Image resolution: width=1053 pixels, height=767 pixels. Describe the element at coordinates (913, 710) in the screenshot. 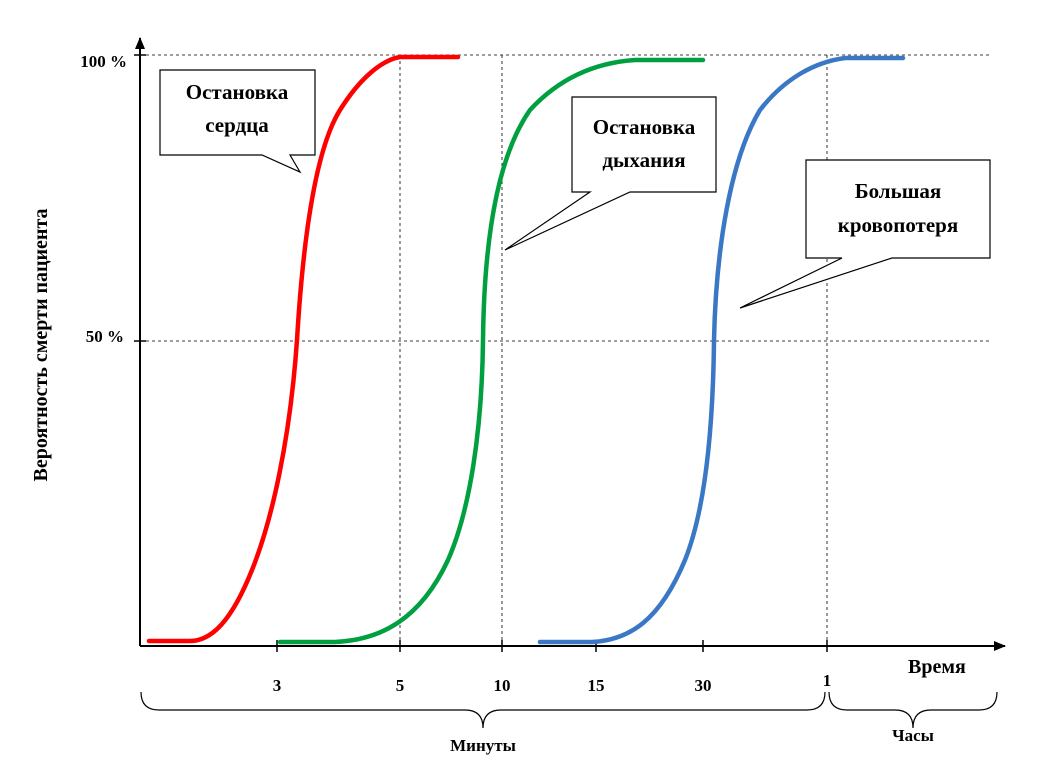

I see `hours-brace` at that location.